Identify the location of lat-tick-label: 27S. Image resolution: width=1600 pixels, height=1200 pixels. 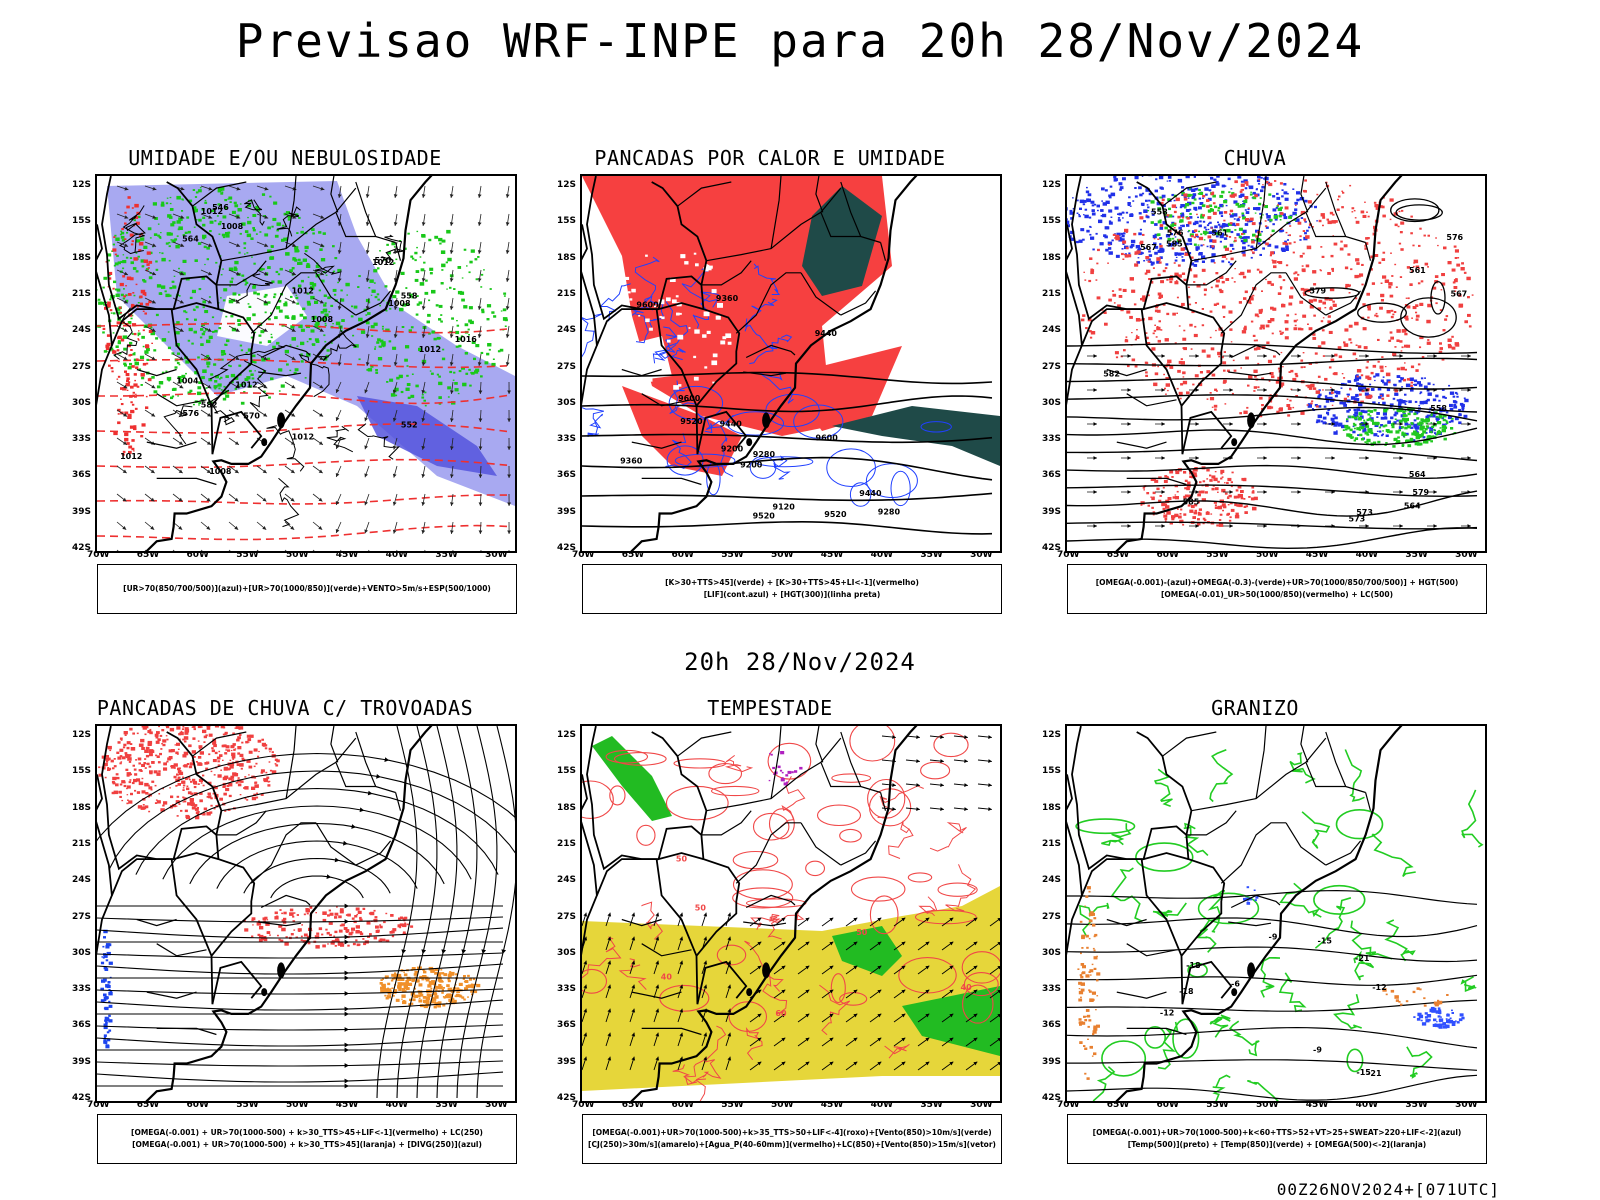
(567, 366).